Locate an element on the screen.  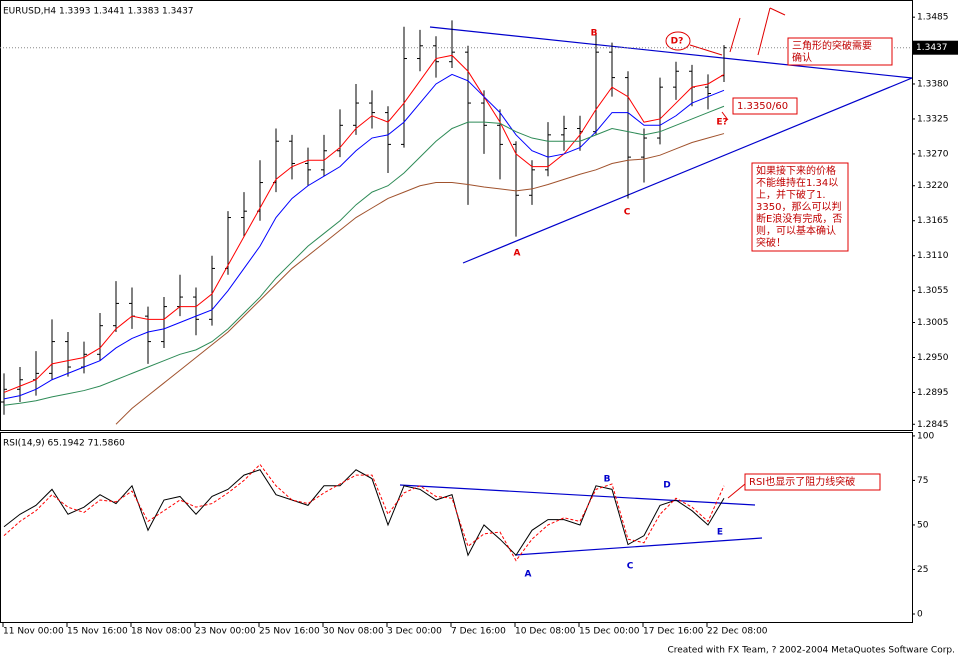
y-tick-label: 1.3005 is located at coordinates (933, 323).